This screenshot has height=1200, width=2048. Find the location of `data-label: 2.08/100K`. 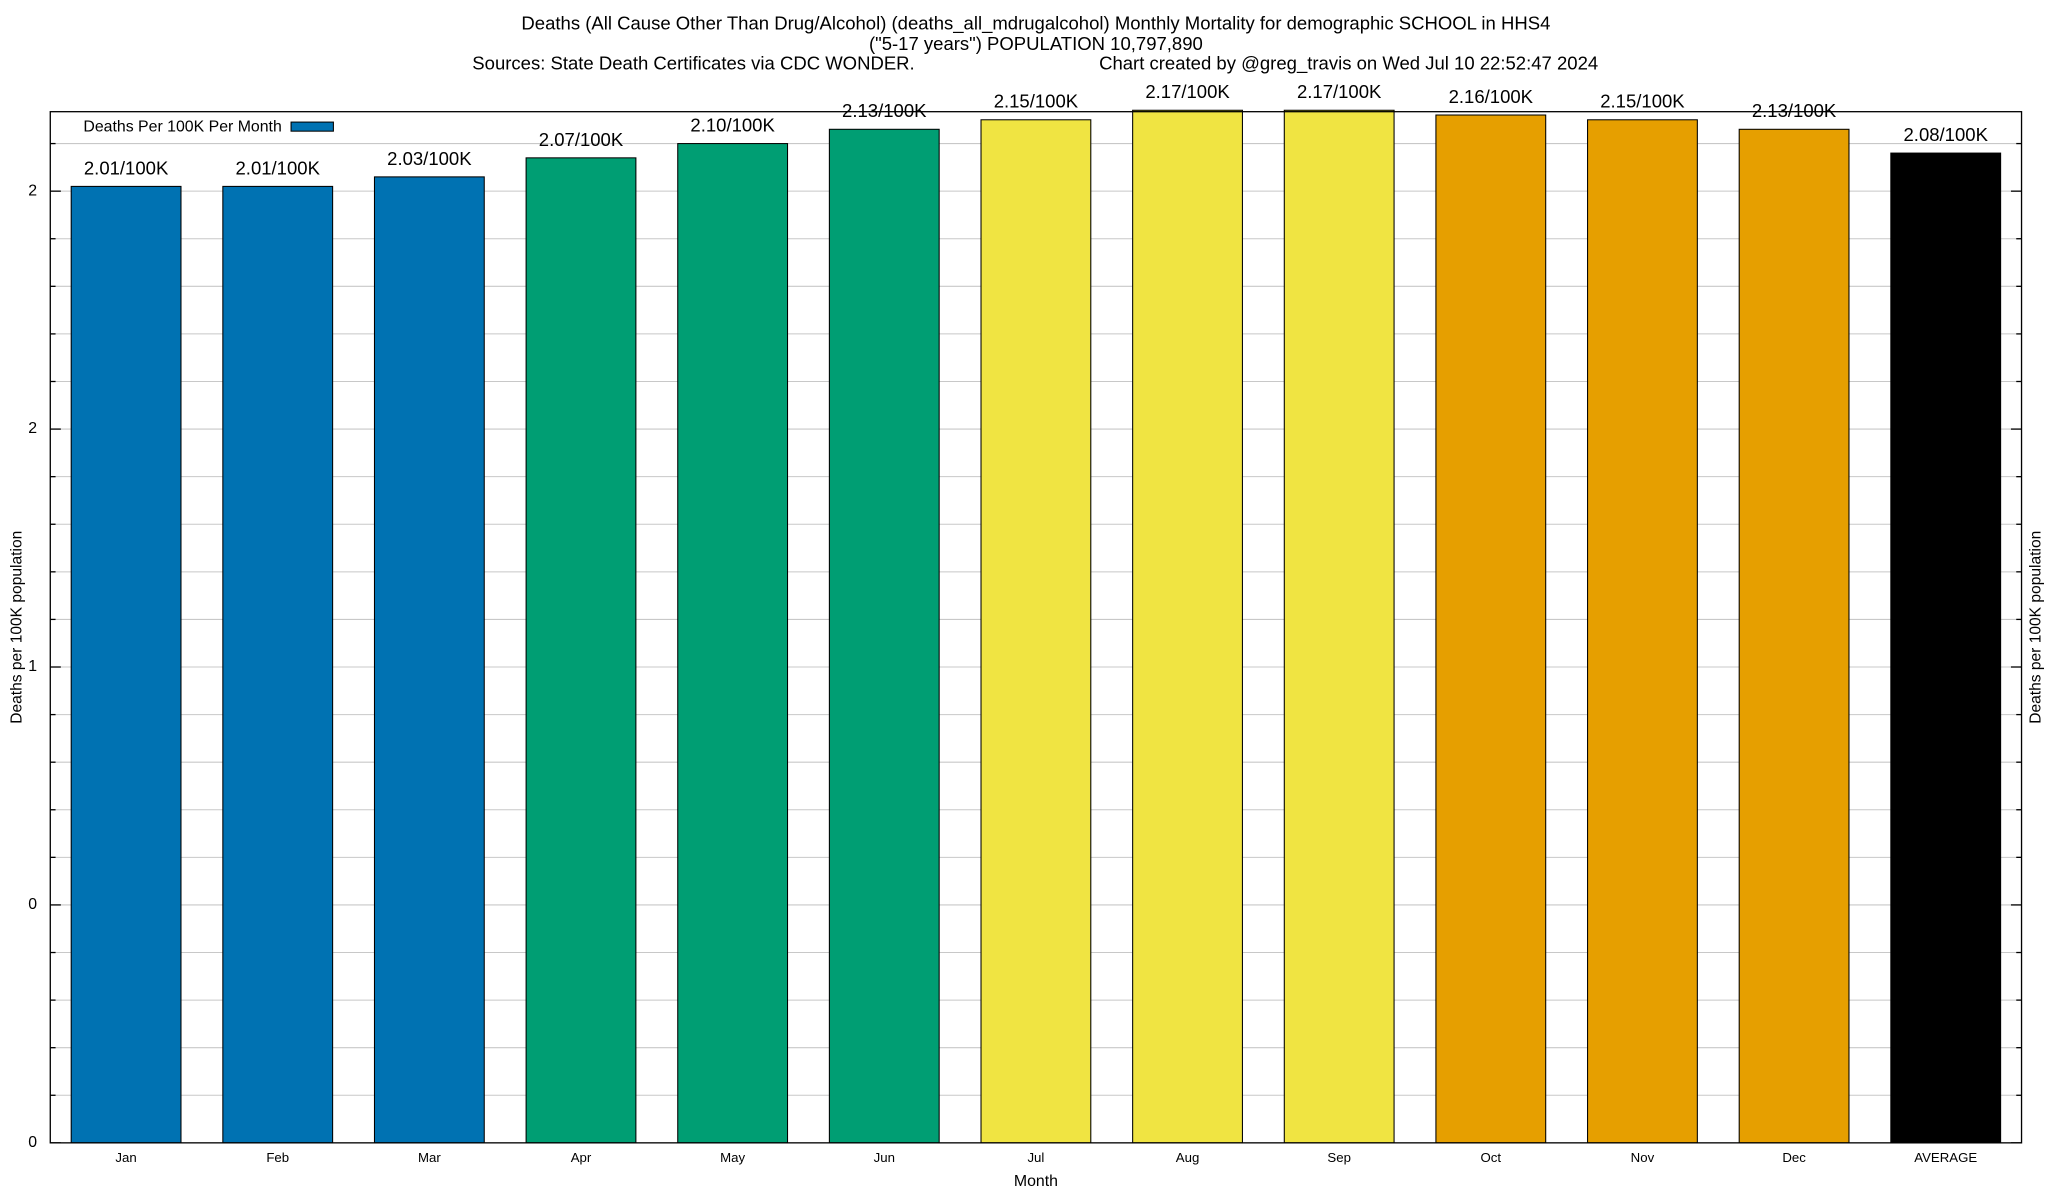

data-label: 2.08/100K is located at coordinates (1946, 134).